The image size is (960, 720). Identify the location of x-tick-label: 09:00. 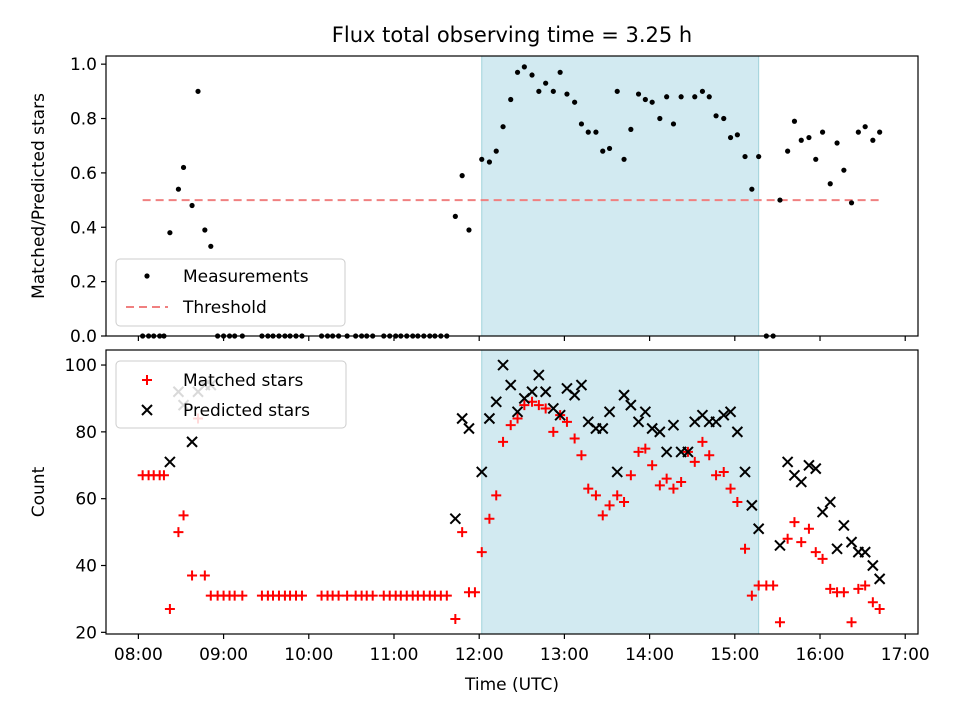
(223, 655).